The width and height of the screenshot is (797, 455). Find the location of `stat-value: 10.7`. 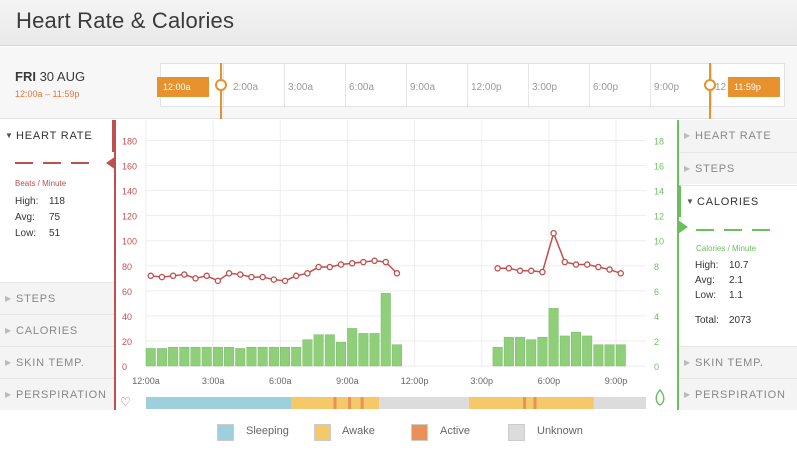

stat-value: 10.7 is located at coordinates (739, 265).